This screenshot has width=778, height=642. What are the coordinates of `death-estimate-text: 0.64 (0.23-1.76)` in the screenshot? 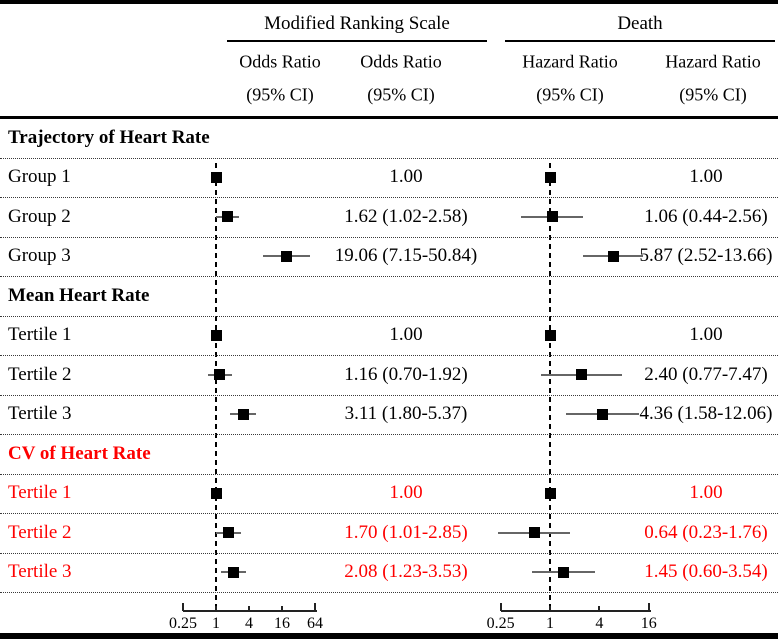 It's located at (706, 532).